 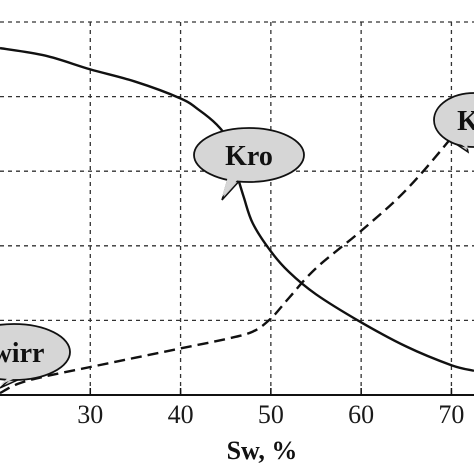 I want to click on callout-label: K, so click(x=465, y=121).